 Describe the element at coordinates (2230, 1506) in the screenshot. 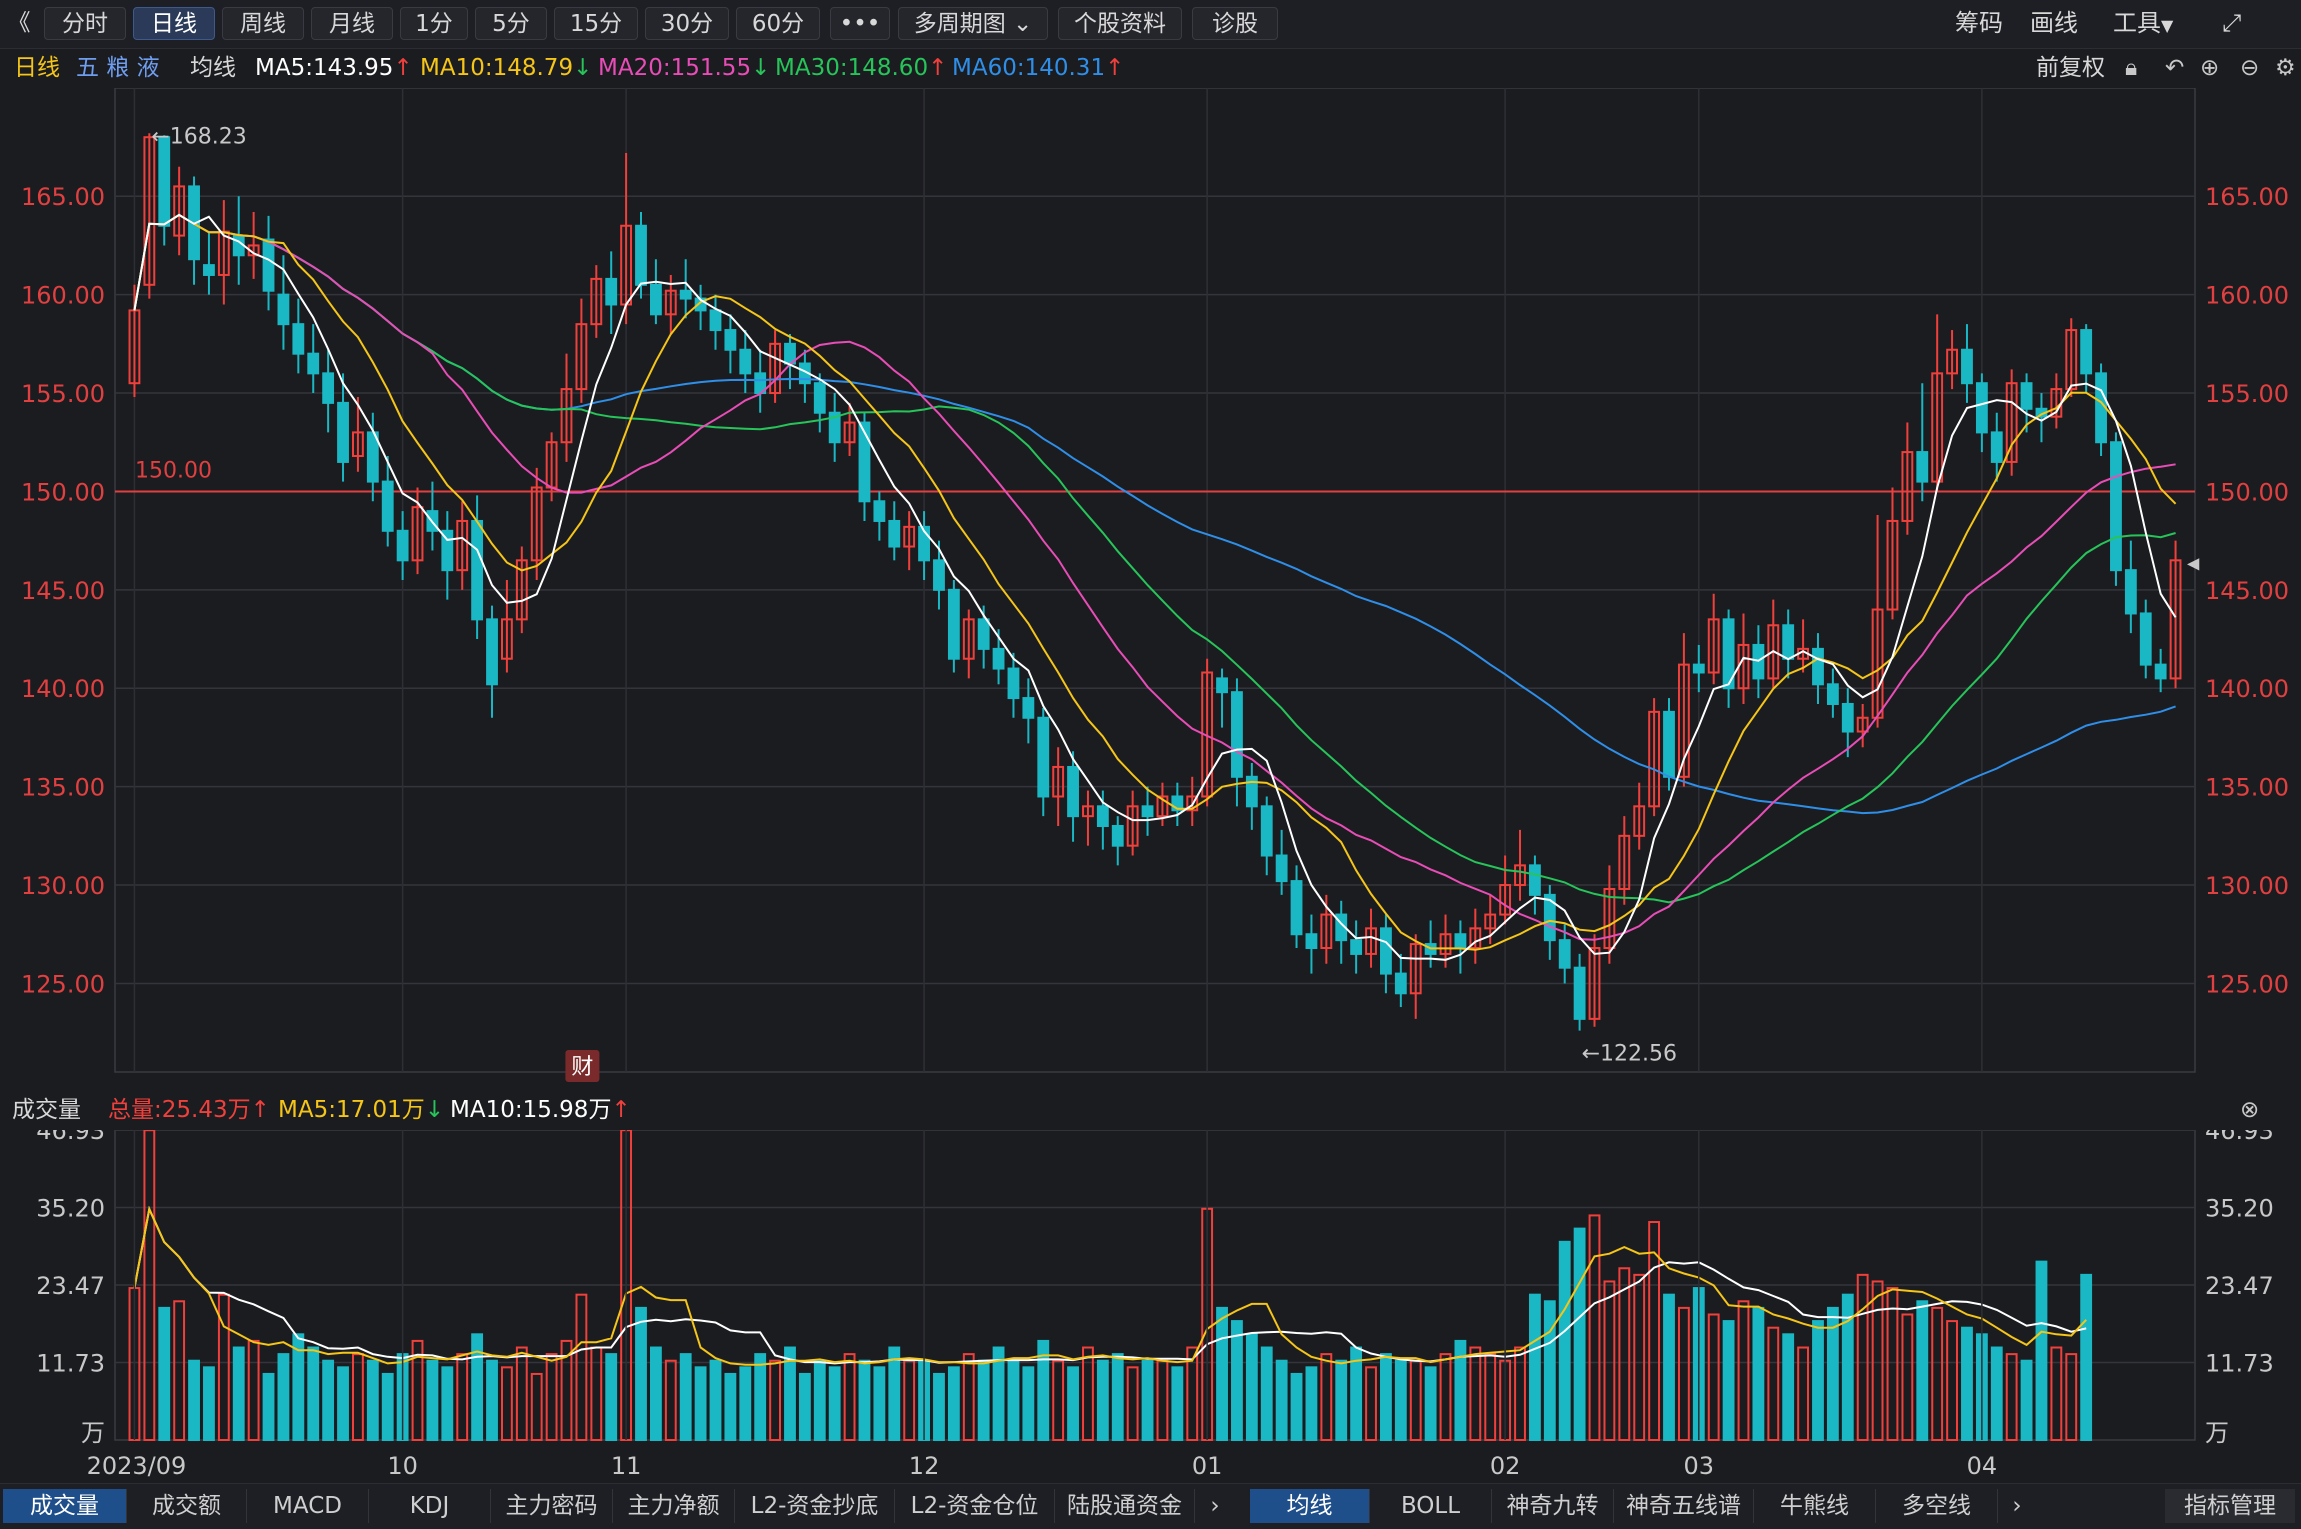

I see `indicator-manage-button: 指标管理` at that location.